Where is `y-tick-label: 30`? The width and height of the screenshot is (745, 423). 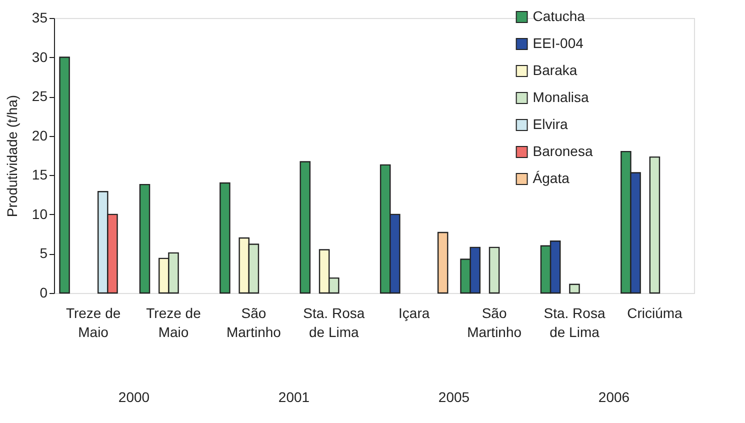
y-tick-label: 30 is located at coordinates (40, 56).